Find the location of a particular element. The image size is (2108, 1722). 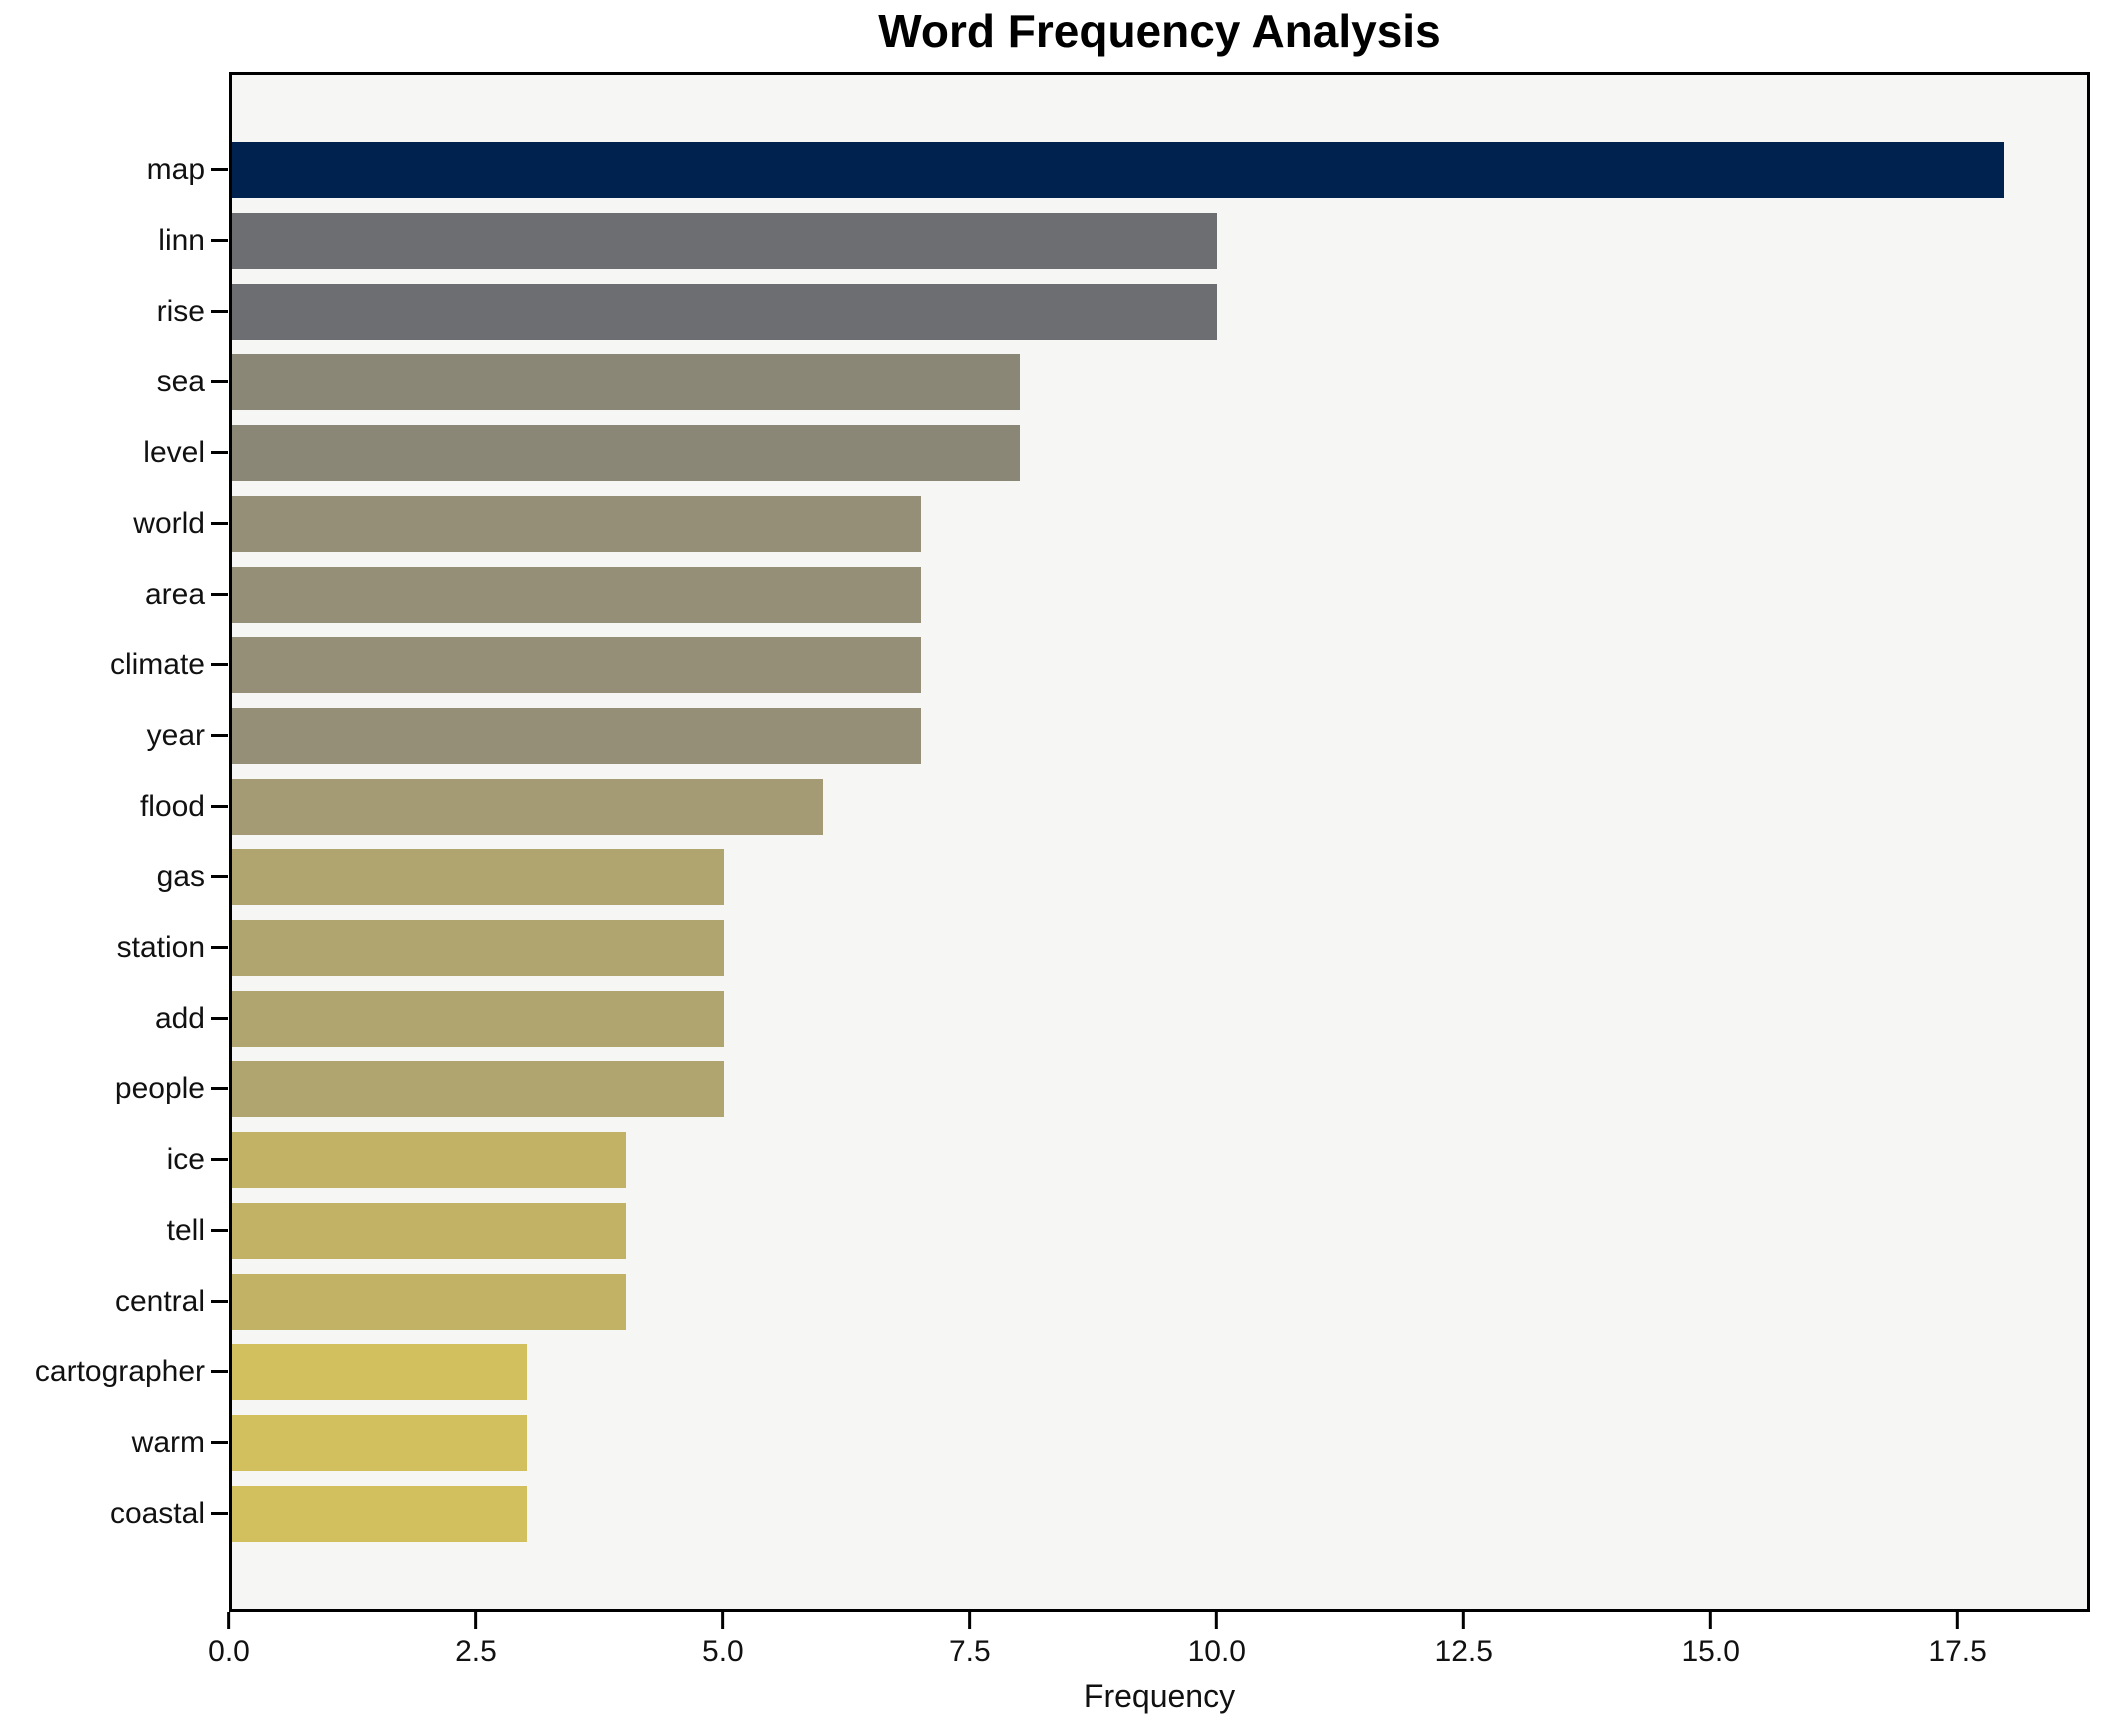

y-tick-label: map is located at coordinates (175, 170).